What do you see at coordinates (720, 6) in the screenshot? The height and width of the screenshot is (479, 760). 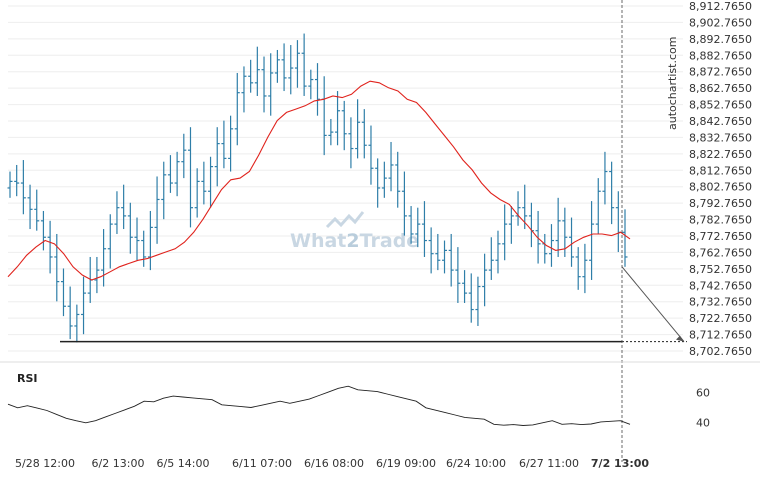 I see `price-tick-label: 8,912.7650` at bounding box center [720, 6].